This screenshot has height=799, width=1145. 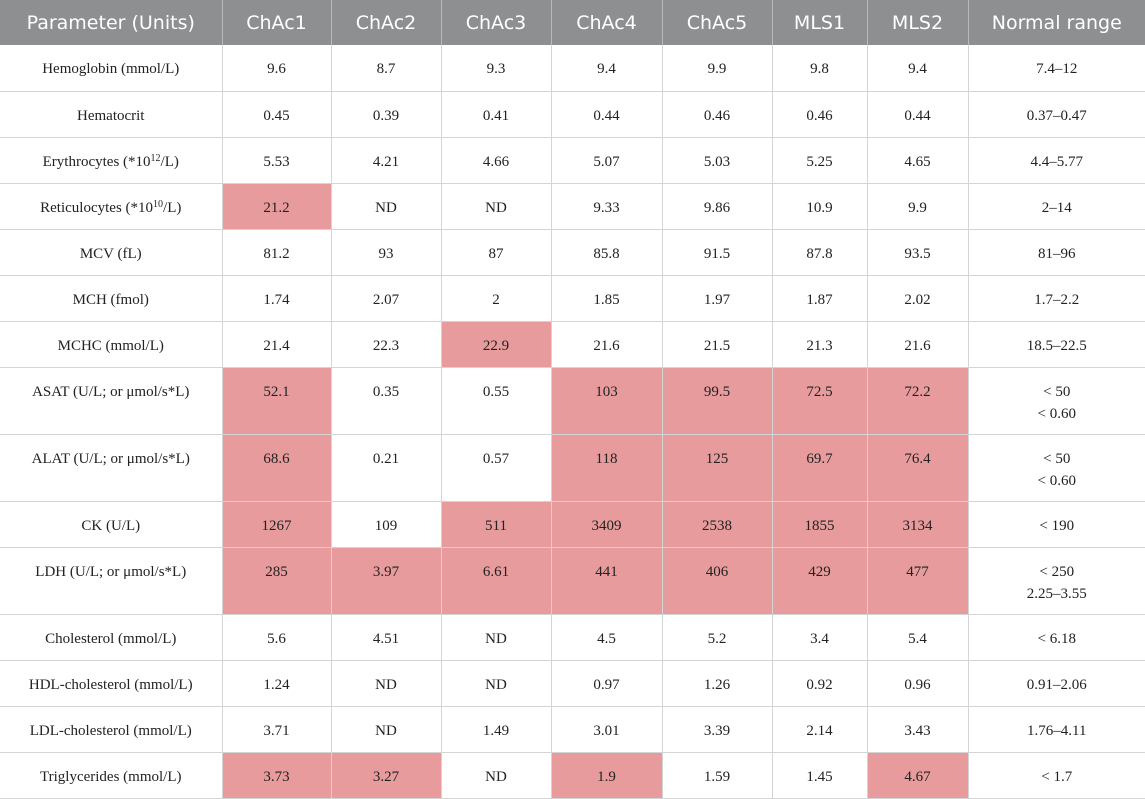 I want to click on value-cell: 2.14, so click(x=820, y=729).